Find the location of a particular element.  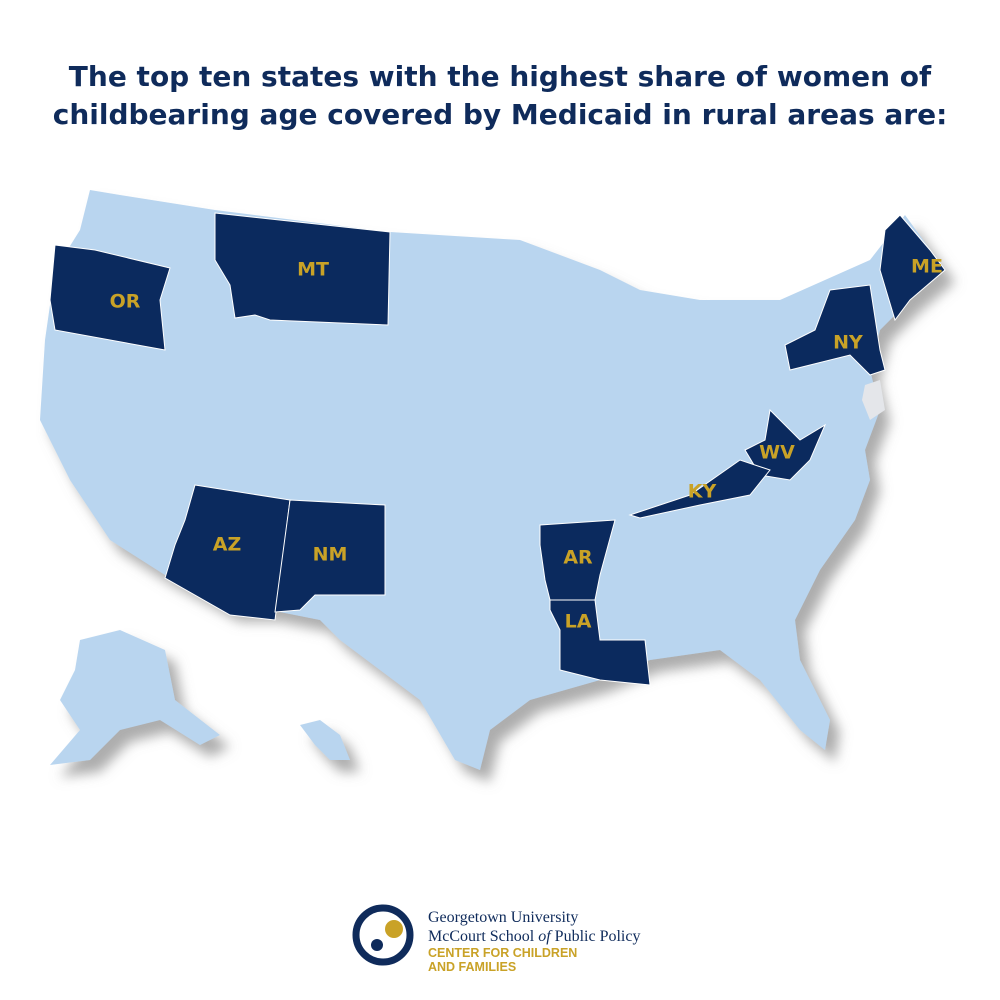

state-label: LA is located at coordinates (578, 622).